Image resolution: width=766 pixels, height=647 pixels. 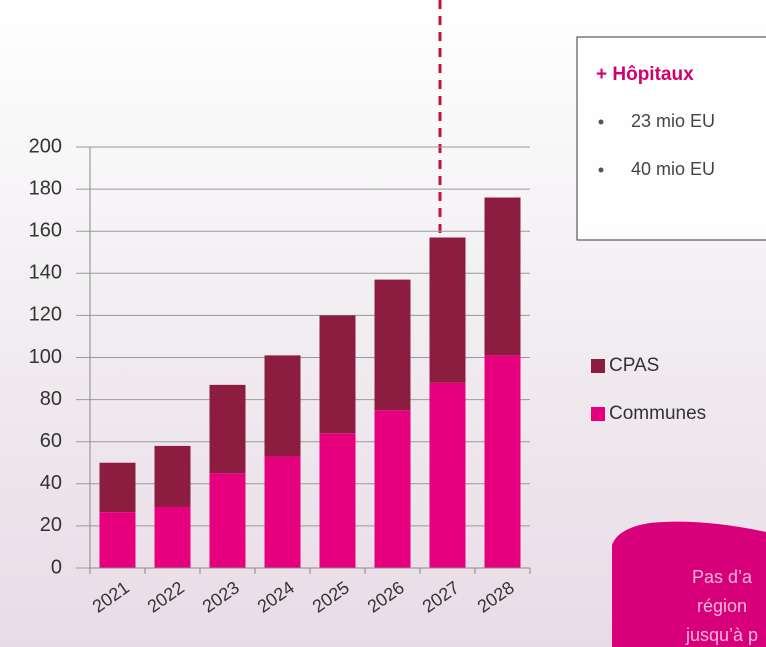 What do you see at coordinates (634, 365) in the screenshot?
I see `legend-label: CPAS` at bounding box center [634, 365].